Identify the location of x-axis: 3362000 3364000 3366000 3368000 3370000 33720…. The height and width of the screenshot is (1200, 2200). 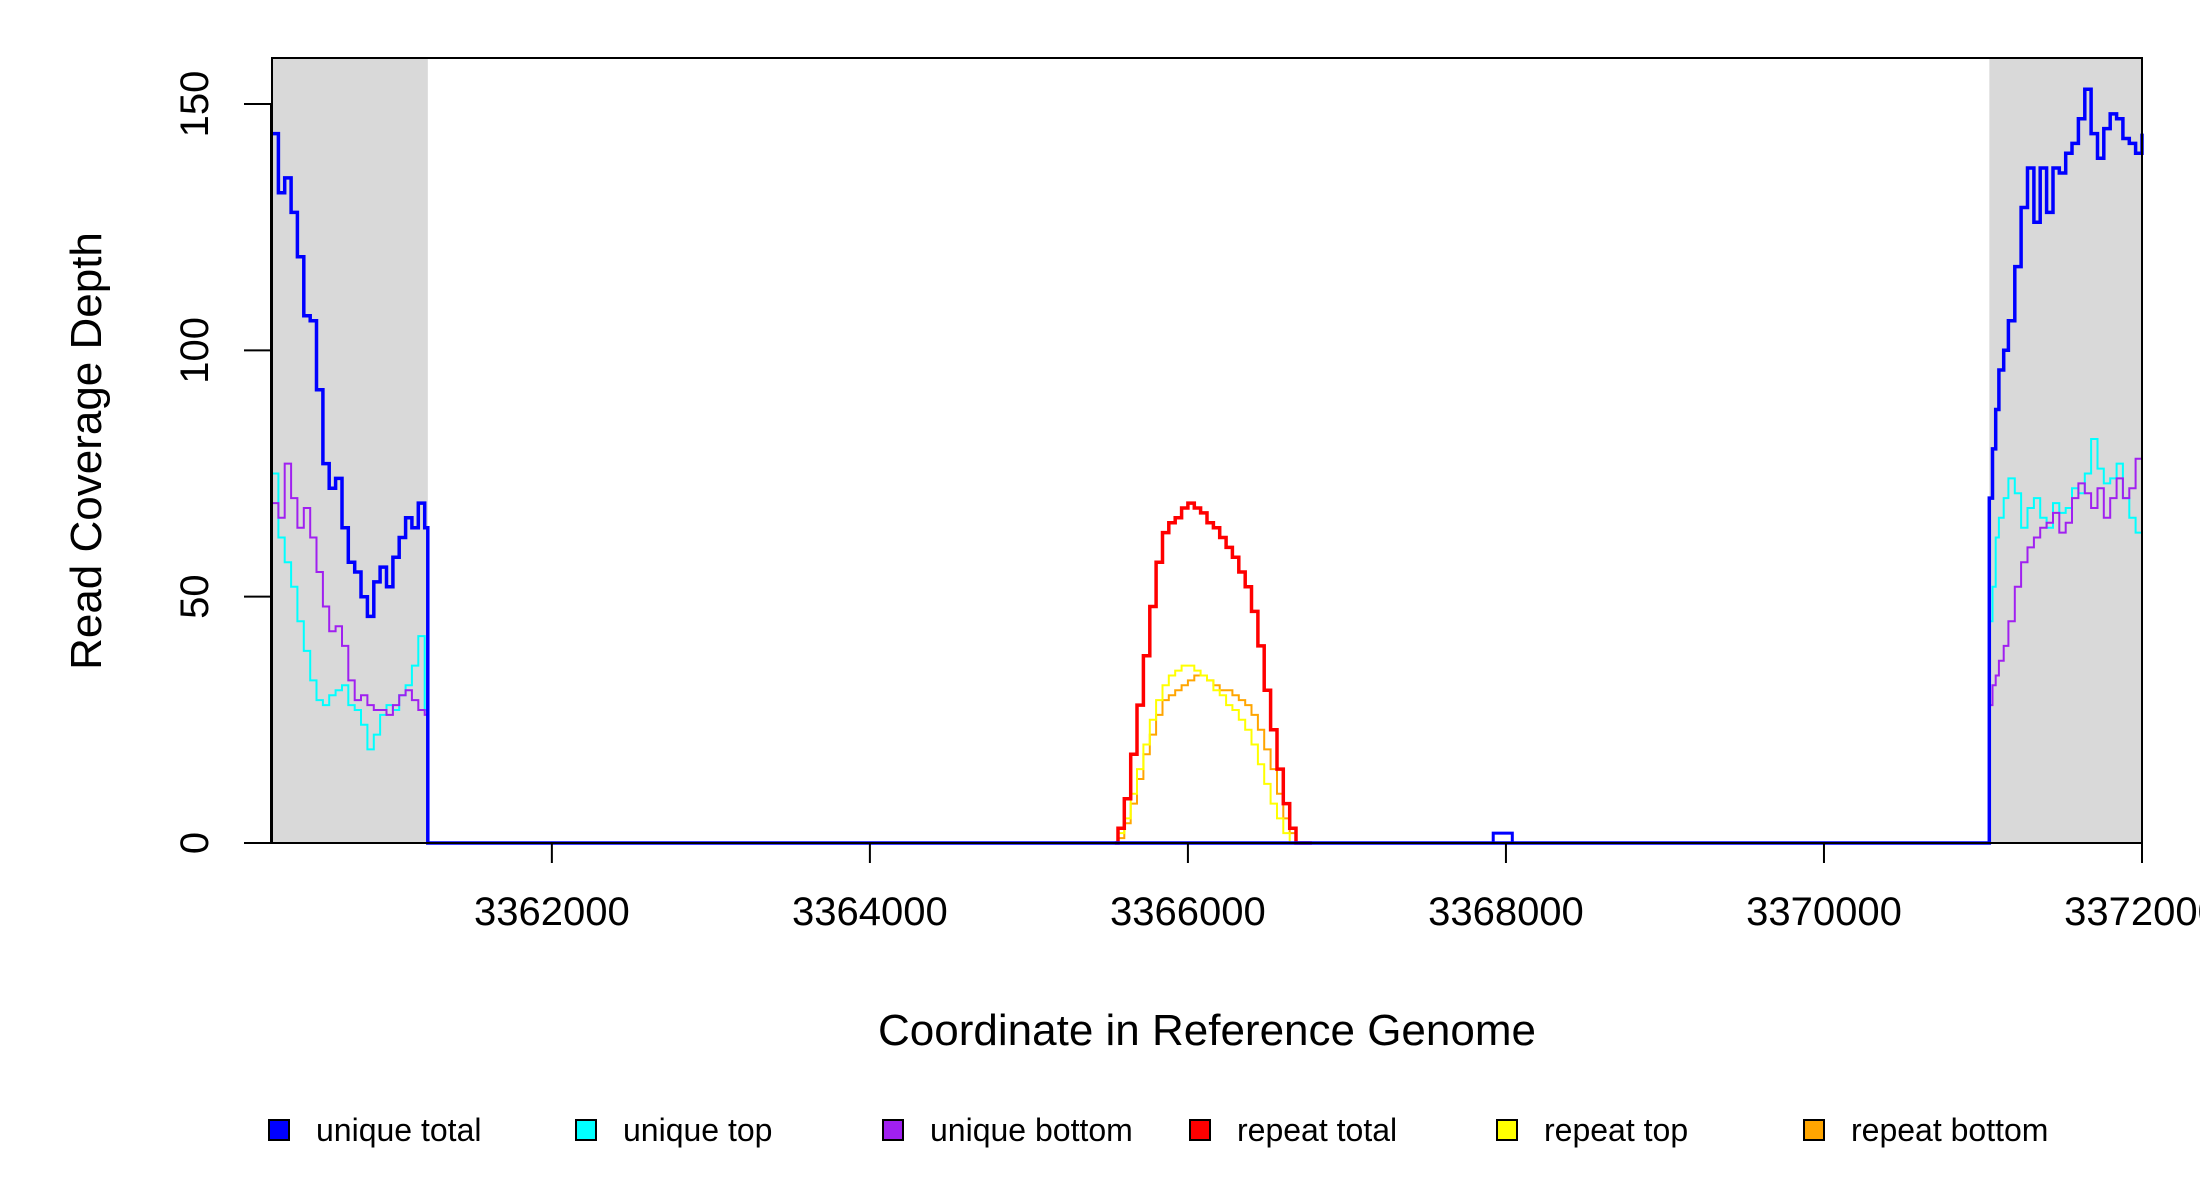
(1337, 888).